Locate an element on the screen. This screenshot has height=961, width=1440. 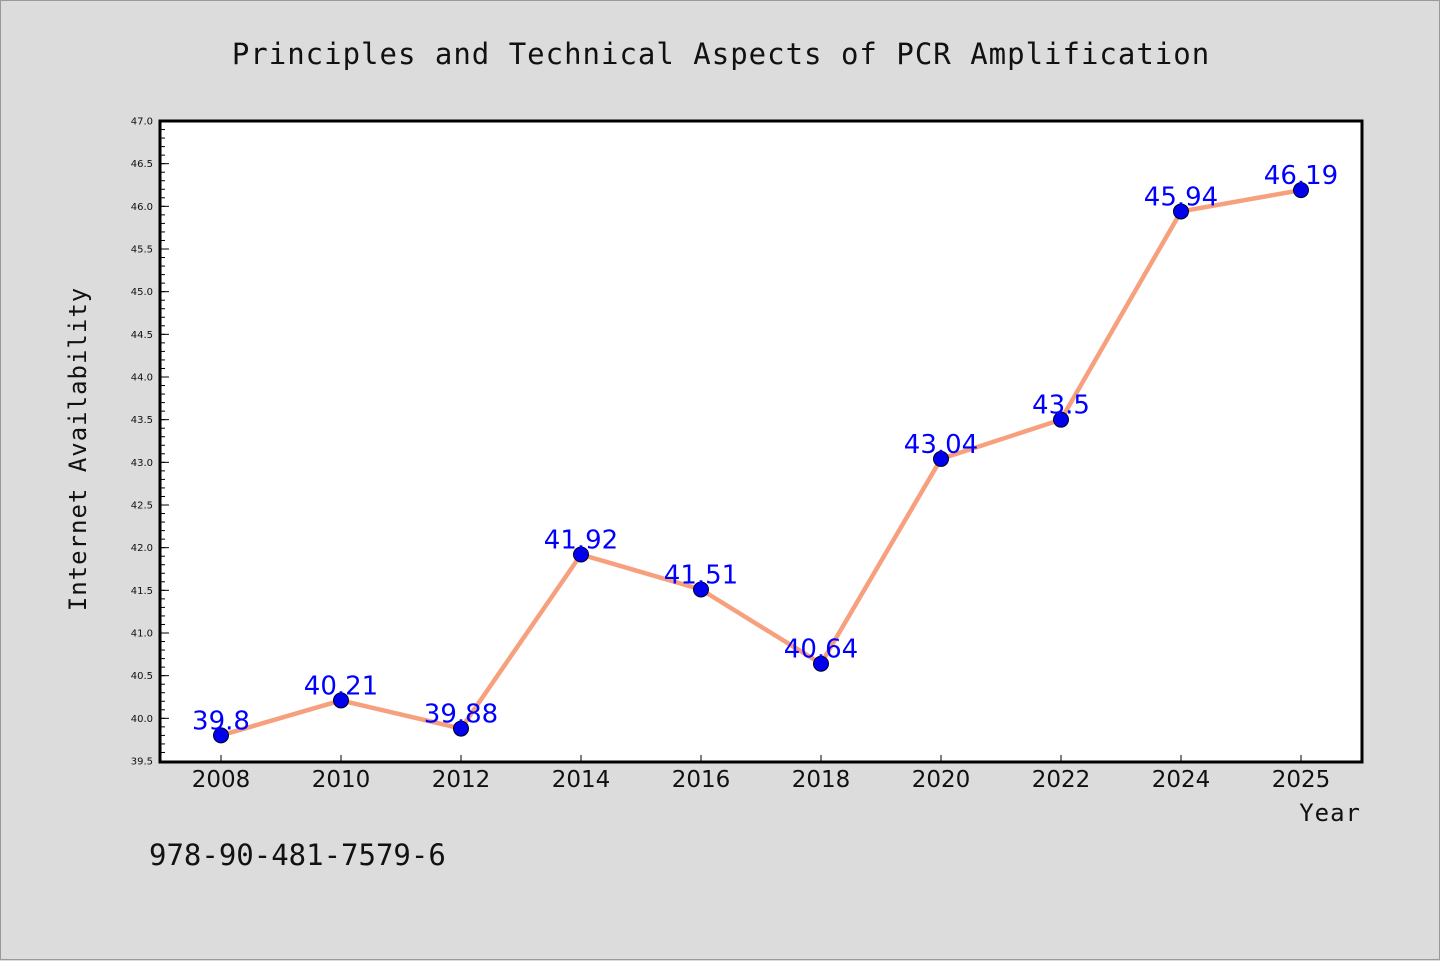
y-tick-label: 42.5 is located at coordinates (142, 506).